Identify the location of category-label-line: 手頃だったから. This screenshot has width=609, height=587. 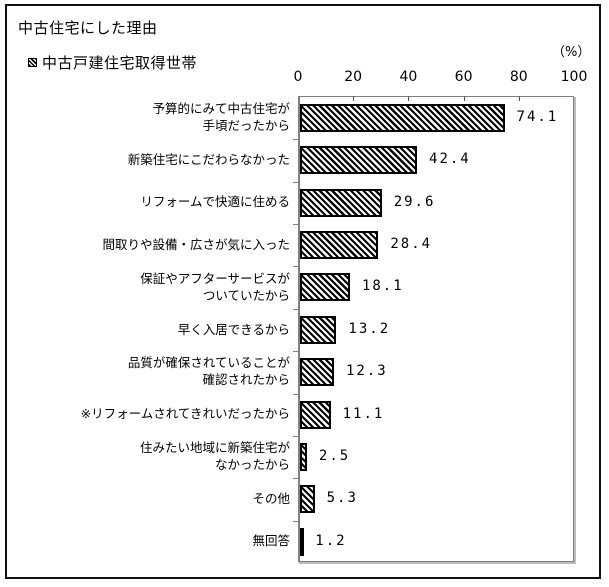
(246, 126).